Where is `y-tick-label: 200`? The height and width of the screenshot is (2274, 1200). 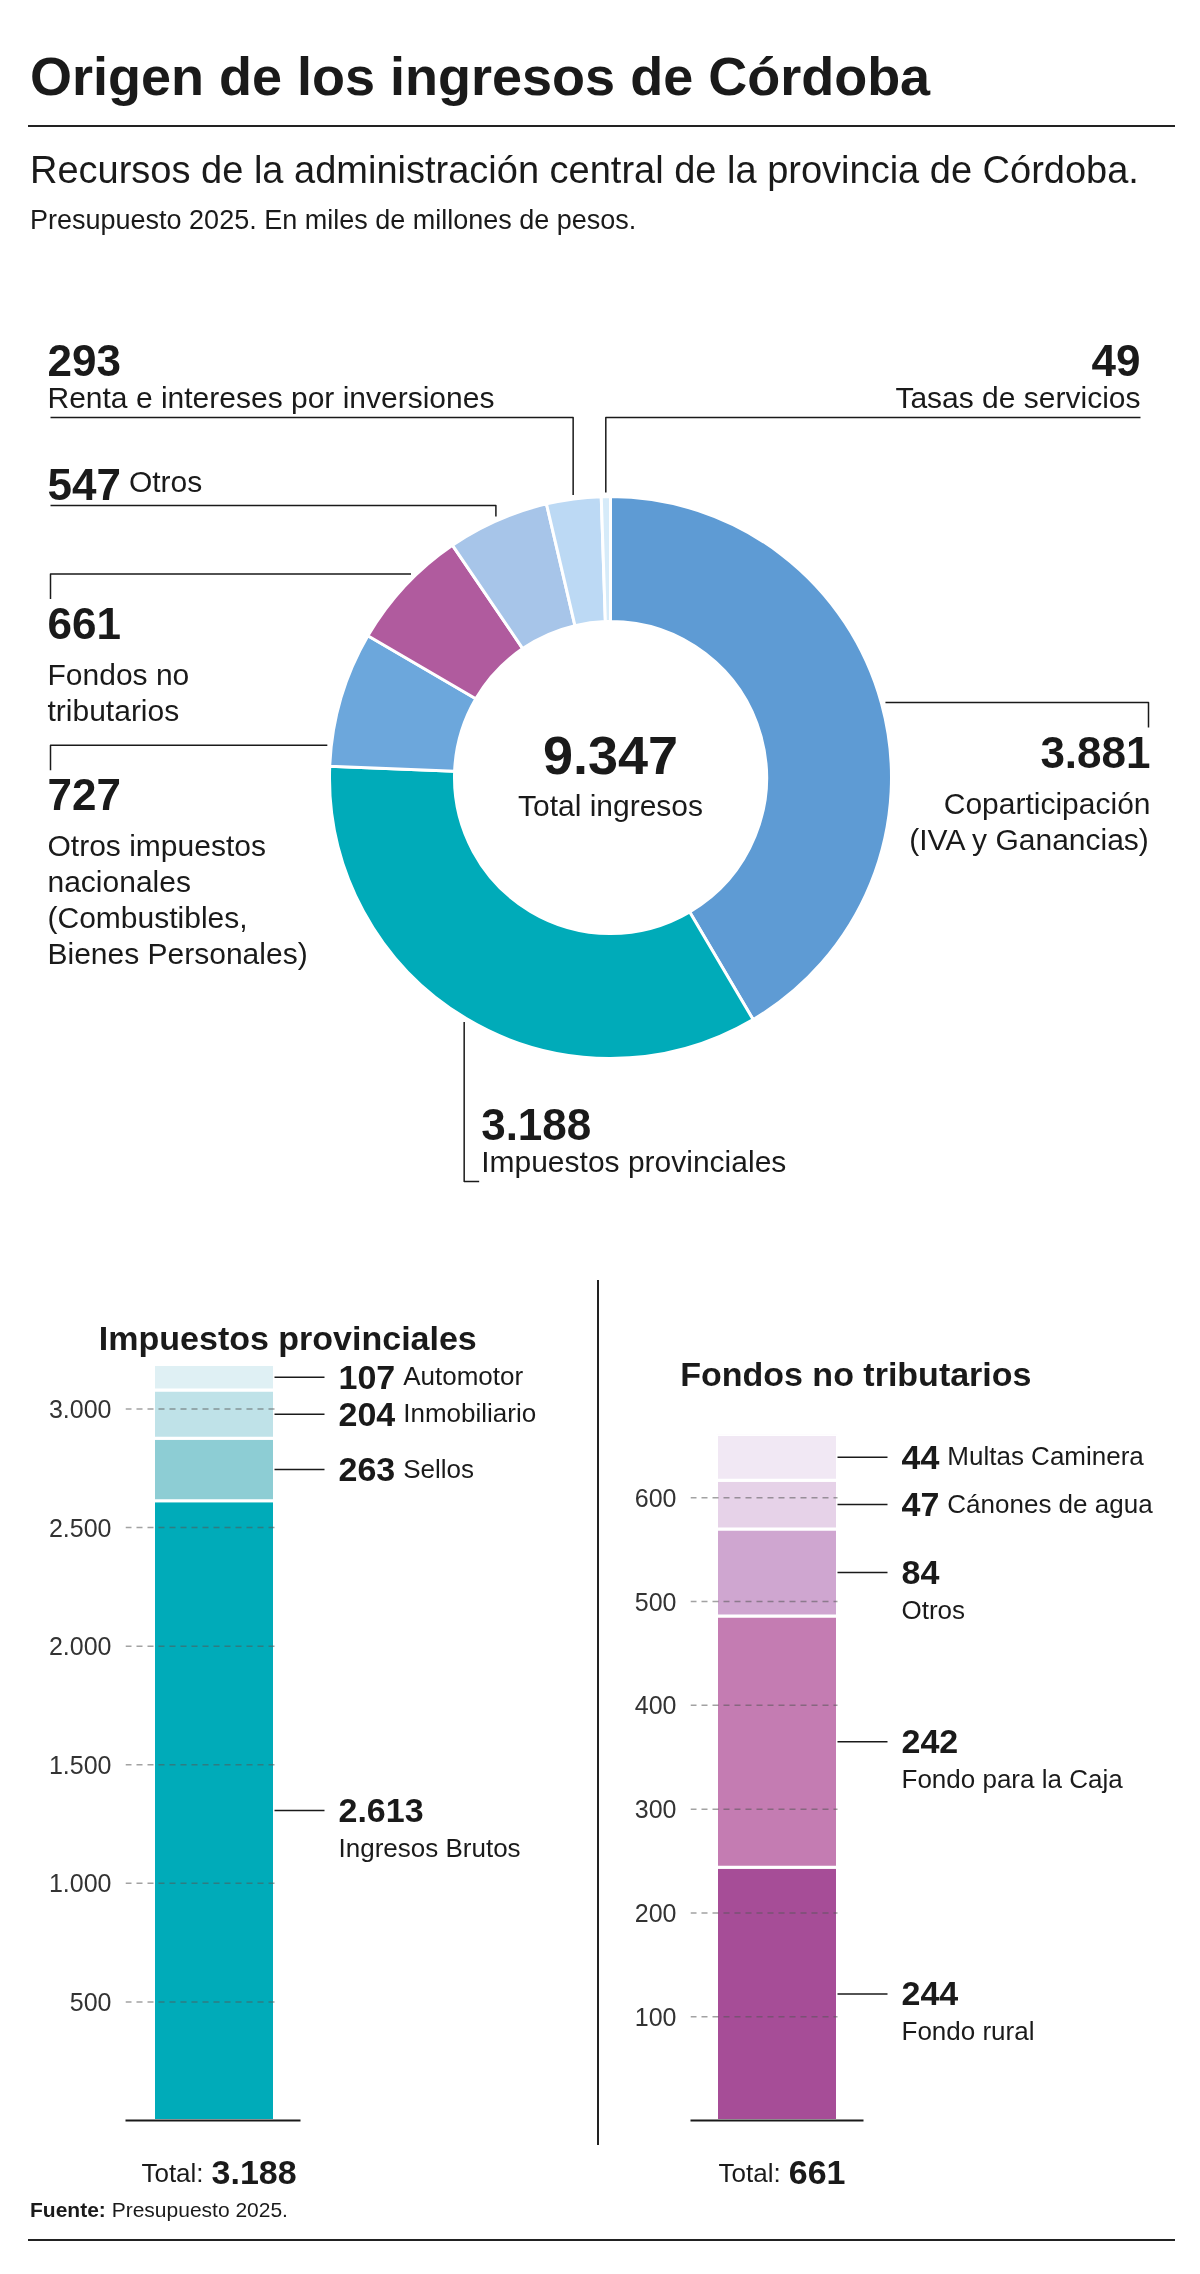 y-tick-label: 200 is located at coordinates (655, 1912).